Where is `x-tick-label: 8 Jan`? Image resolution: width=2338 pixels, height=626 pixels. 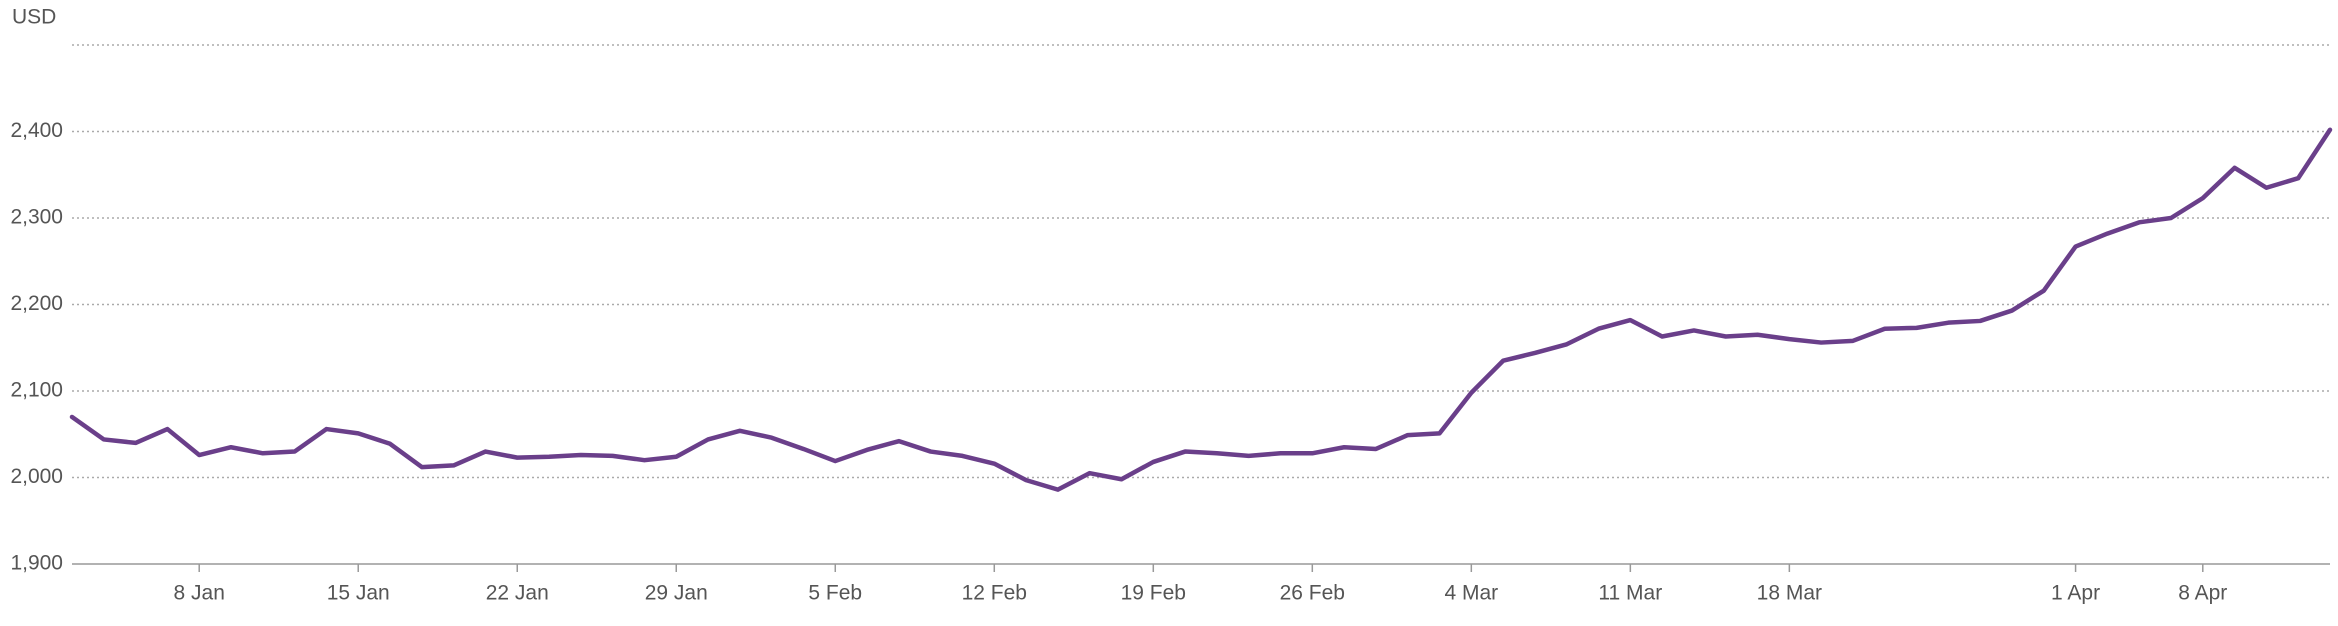
x-tick-label: 8 Jan is located at coordinates (199, 593).